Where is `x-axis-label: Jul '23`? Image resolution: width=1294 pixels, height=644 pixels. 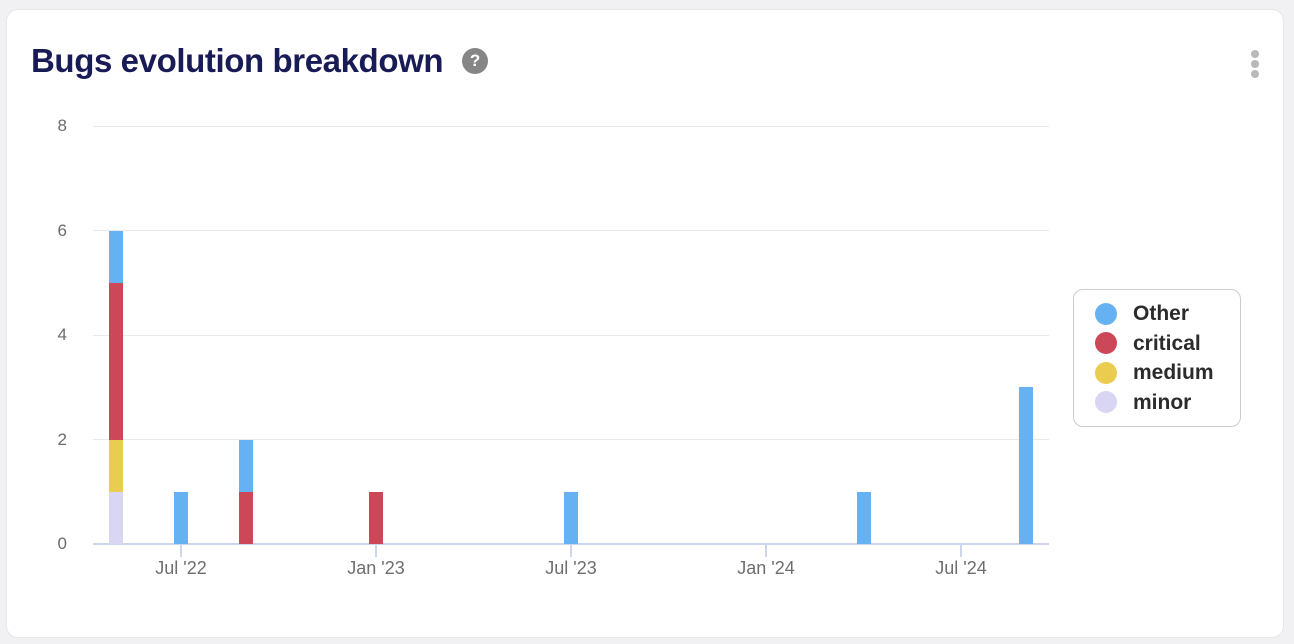 x-axis-label: Jul '23 is located at coordinates (571, 568).